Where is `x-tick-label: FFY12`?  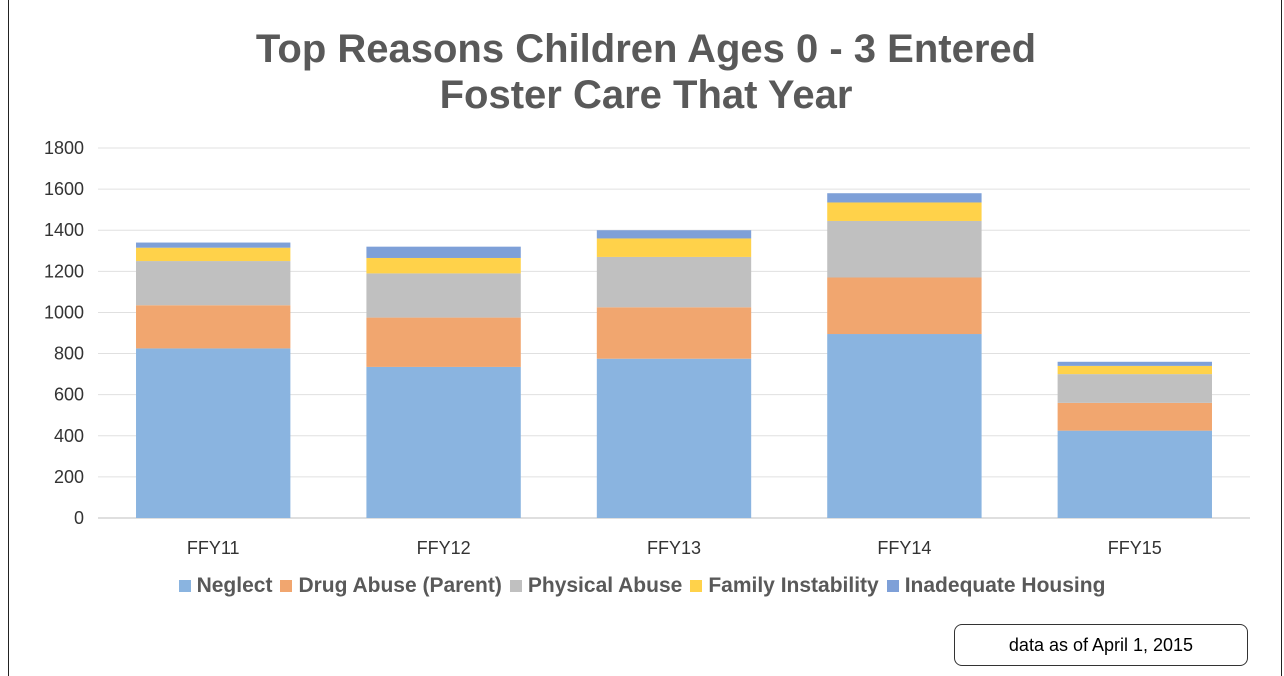
x-tick-label: FFY12 is located at coordinates (444, 548).